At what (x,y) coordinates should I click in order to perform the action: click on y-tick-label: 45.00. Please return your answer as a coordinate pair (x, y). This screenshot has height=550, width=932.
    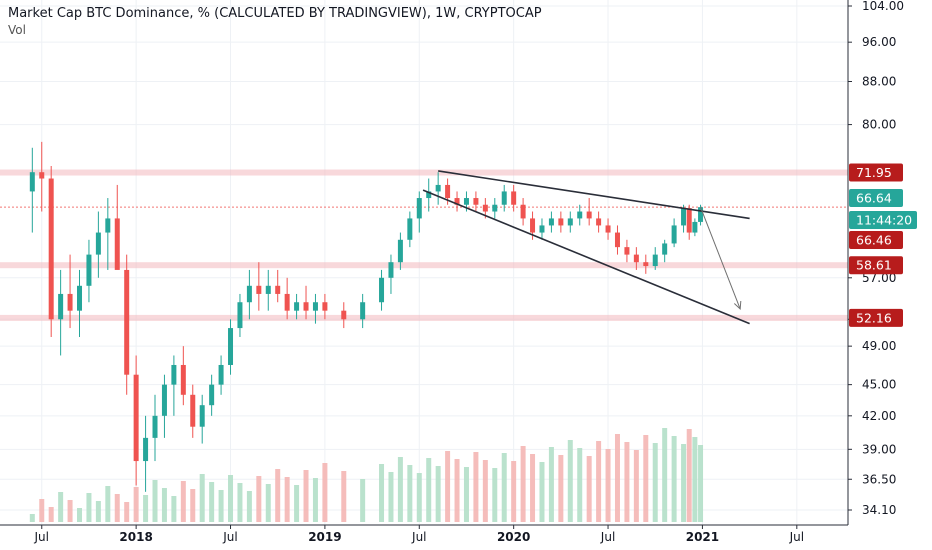
    Looking at the image, I should click on (879, 385).